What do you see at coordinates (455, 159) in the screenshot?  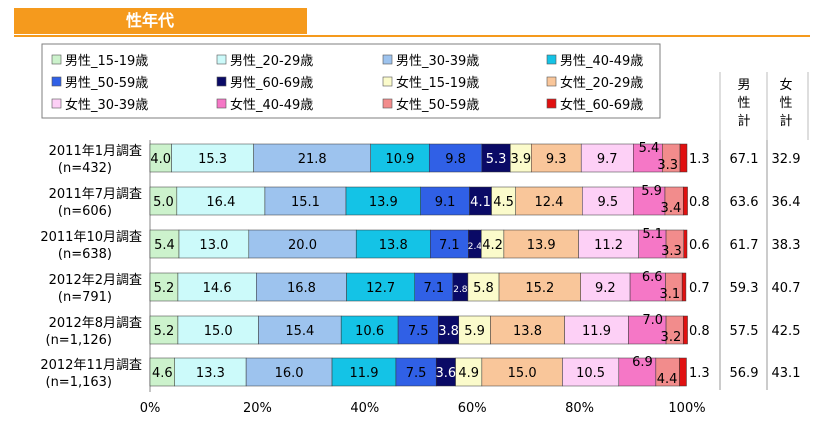 I see `data-label: 9.8` at bounding box center [455, 159].